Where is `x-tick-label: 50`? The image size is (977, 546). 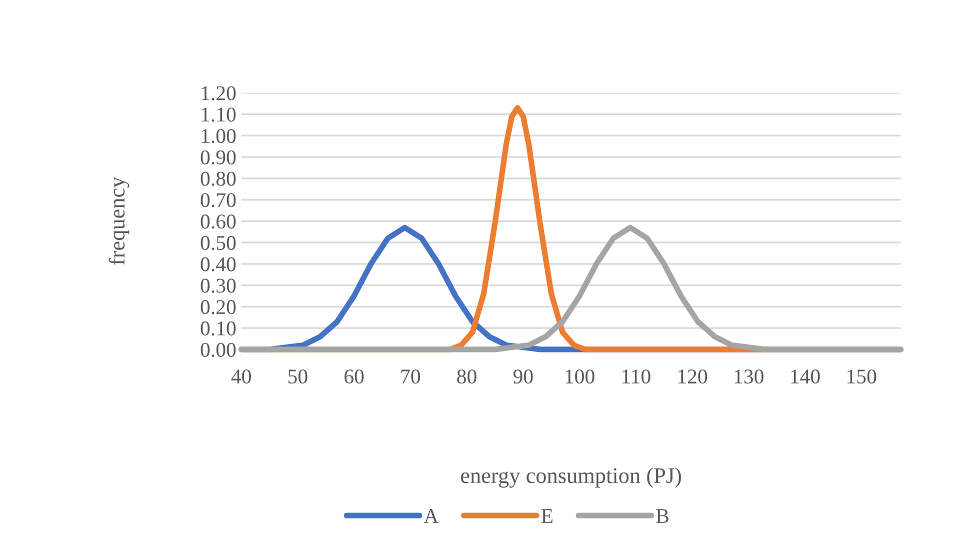 x-tick-label: 50 is located at coordinates (298, 376).